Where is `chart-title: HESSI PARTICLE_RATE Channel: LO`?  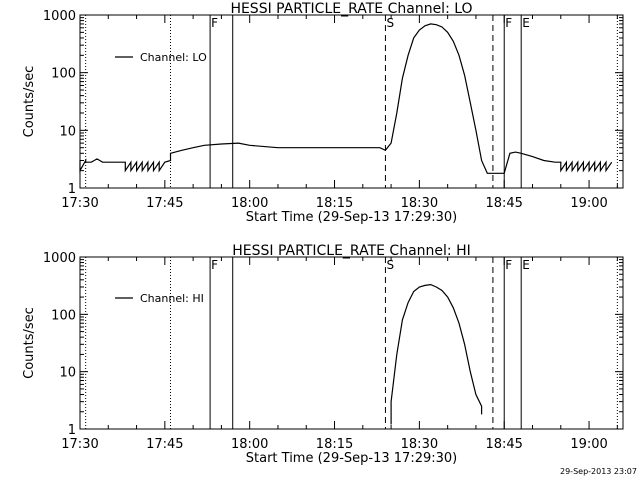
chart-title: HESSI PARTICLE_RATE Channel: LO is located at coordinates (351, 9).